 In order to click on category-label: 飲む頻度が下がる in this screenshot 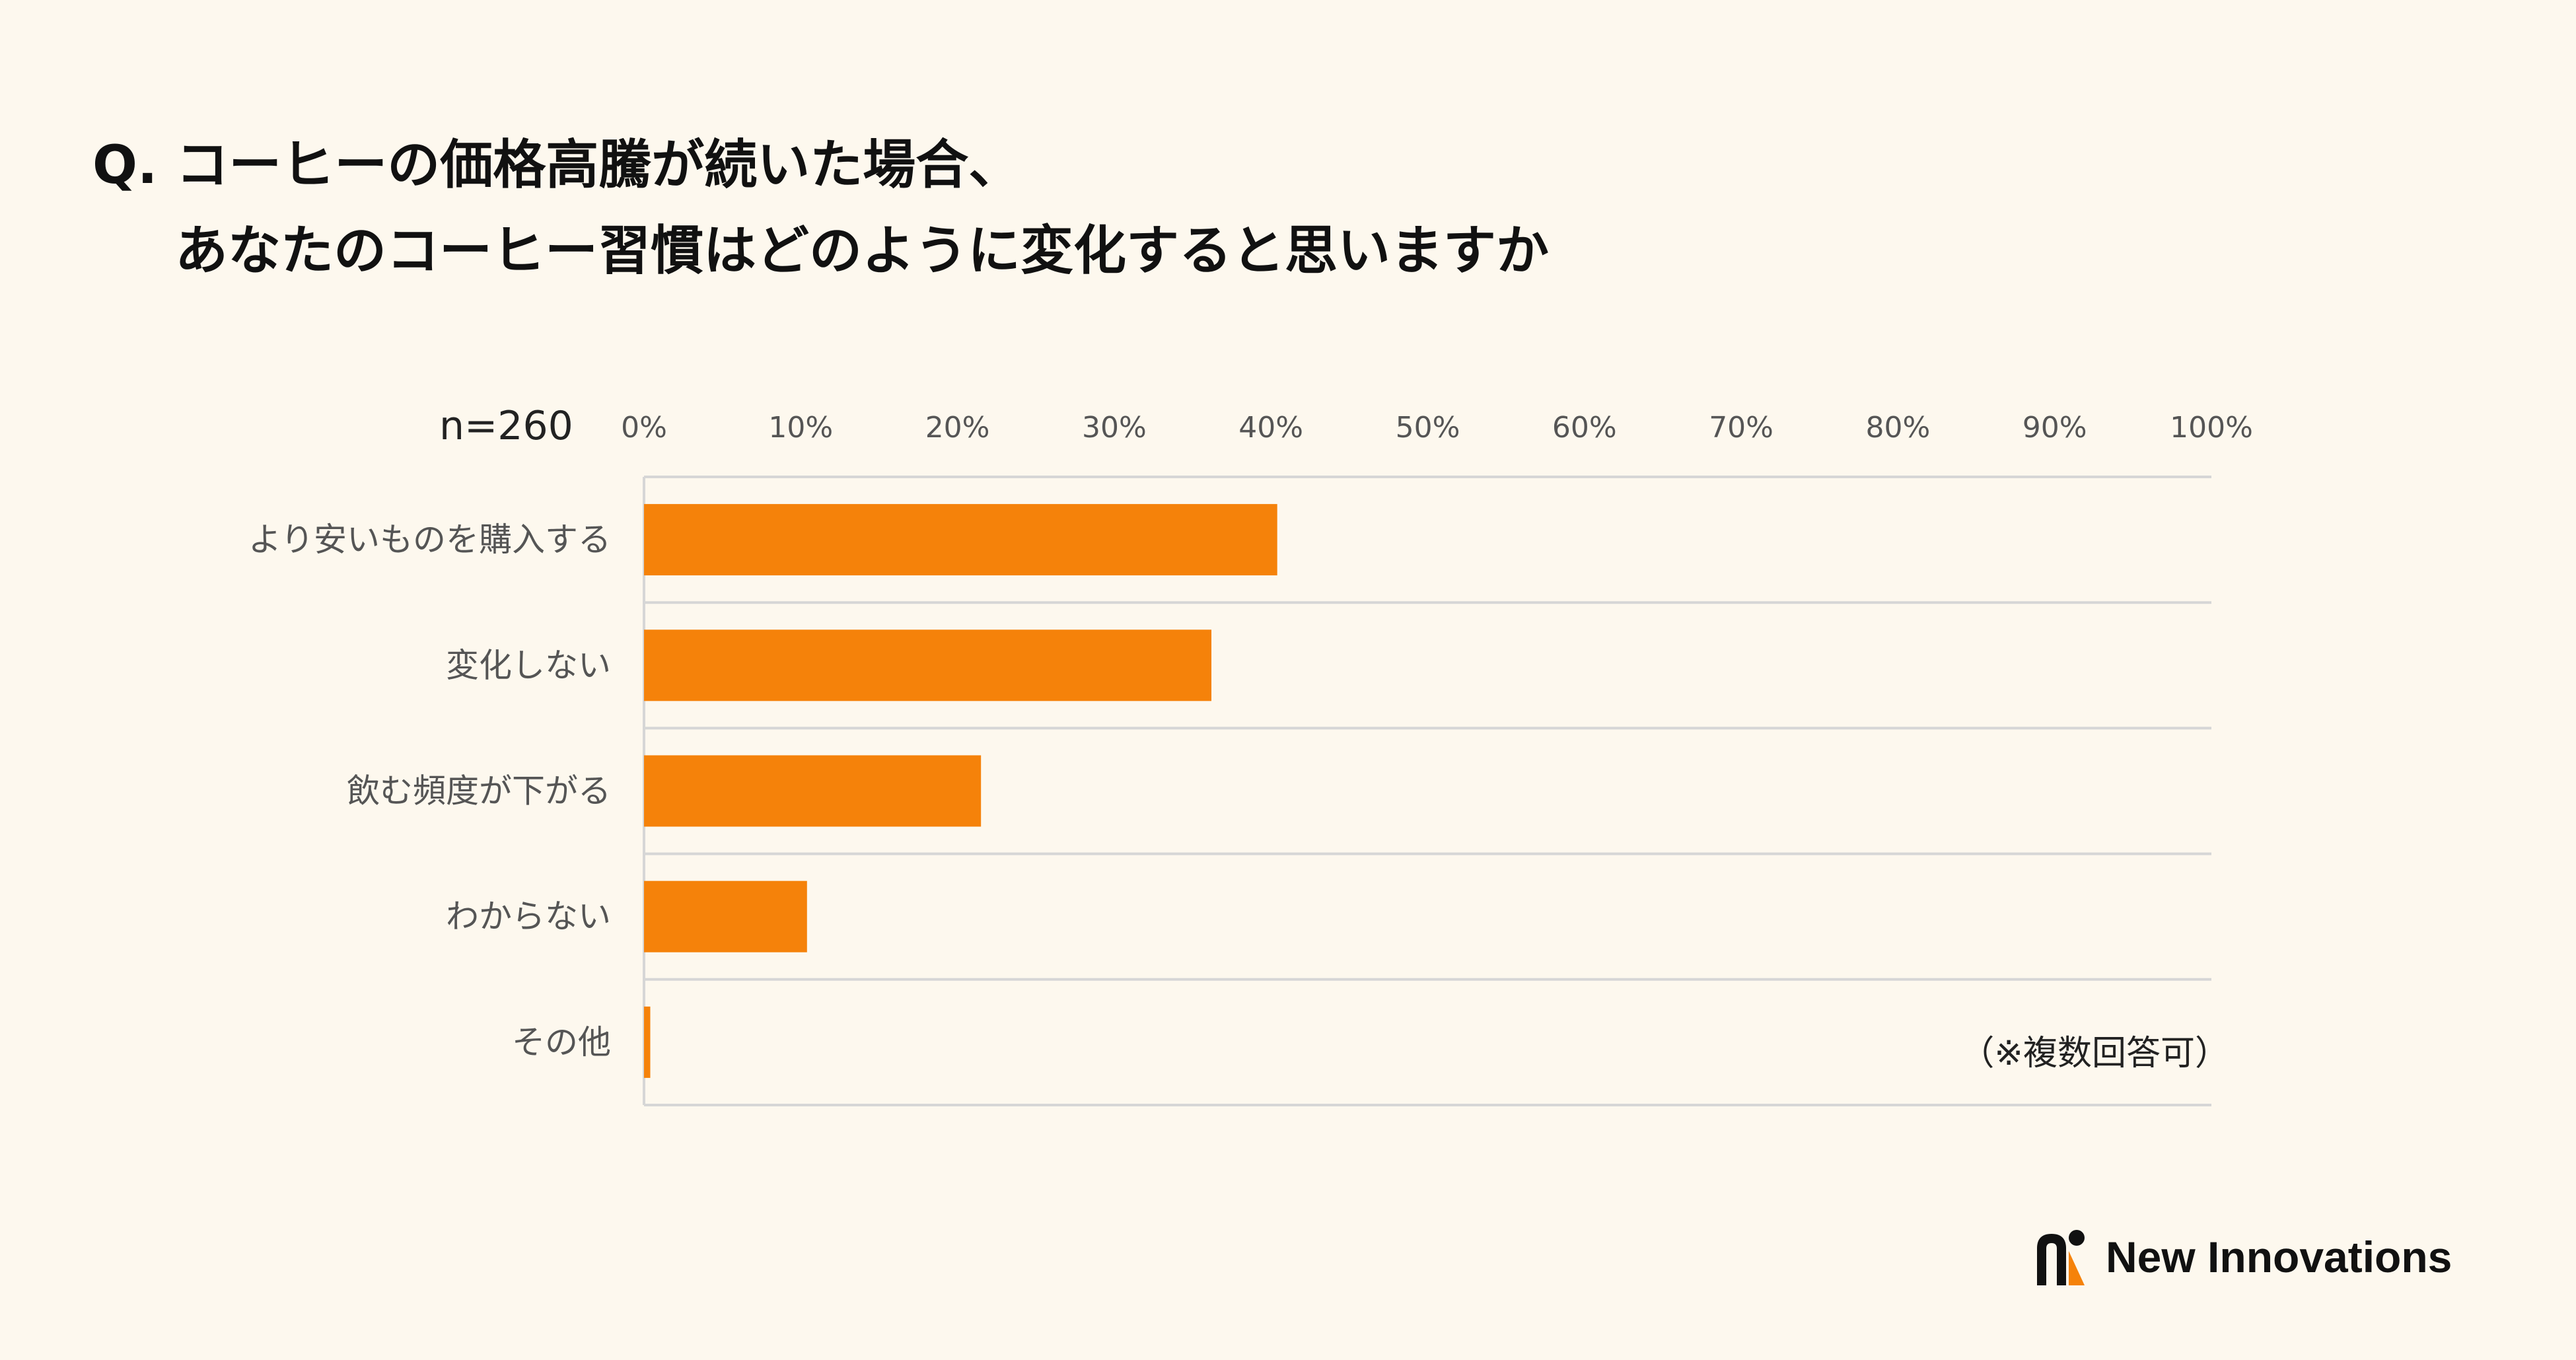, I will do `click(479, 791)`.